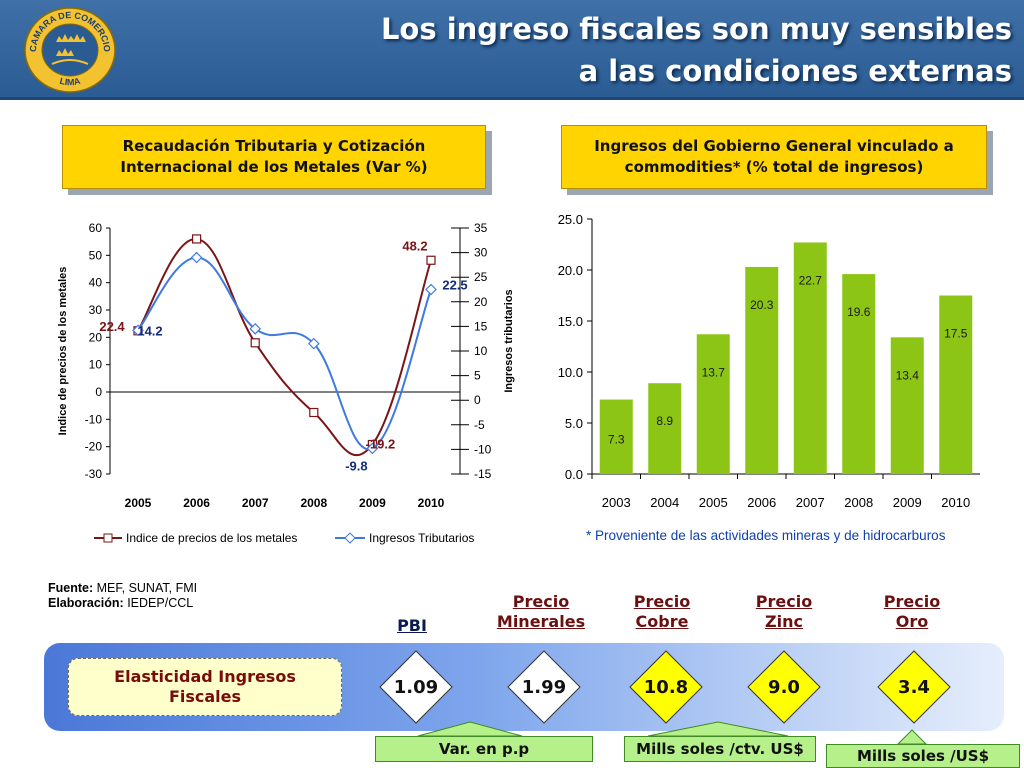 The height and width of the screenshot is (768, 1024). What do you see at coordinates (255, 503) in the screenshot?
I see `x-tick-label: 2007` at bounding box center [255, 503].